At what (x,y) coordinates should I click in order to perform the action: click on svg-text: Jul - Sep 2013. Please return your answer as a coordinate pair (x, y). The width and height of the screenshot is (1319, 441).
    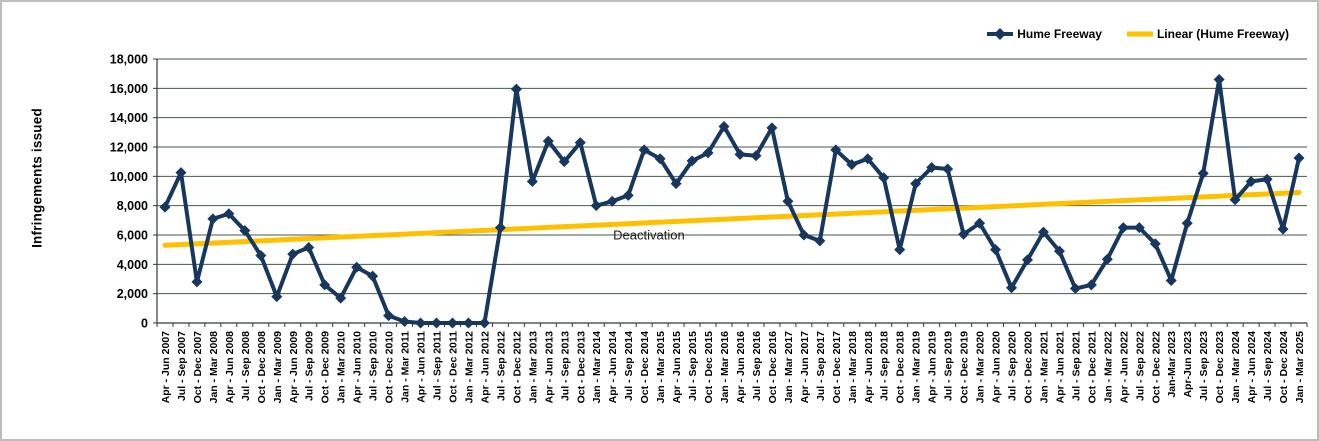
    Looking at the image, I should click on (565, 366).